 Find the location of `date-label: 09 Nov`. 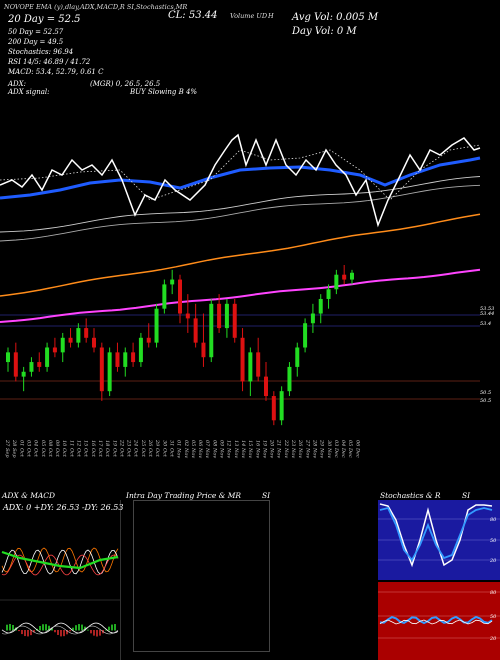

date-label: 09 Nov is located at coordinates (222, 449).